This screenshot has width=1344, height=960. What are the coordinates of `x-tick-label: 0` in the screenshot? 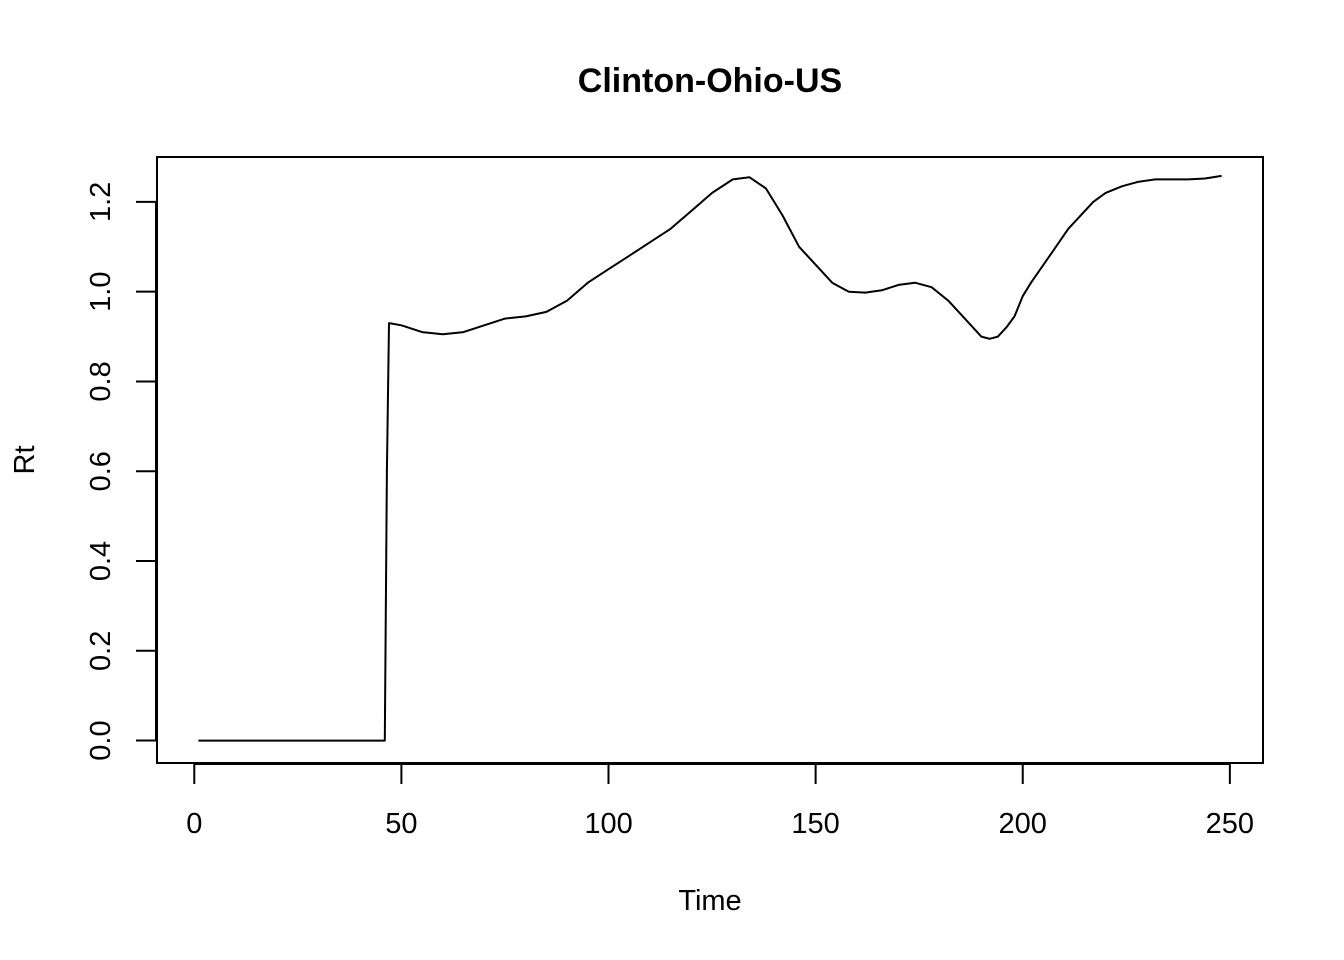 It's located at (194, 824).